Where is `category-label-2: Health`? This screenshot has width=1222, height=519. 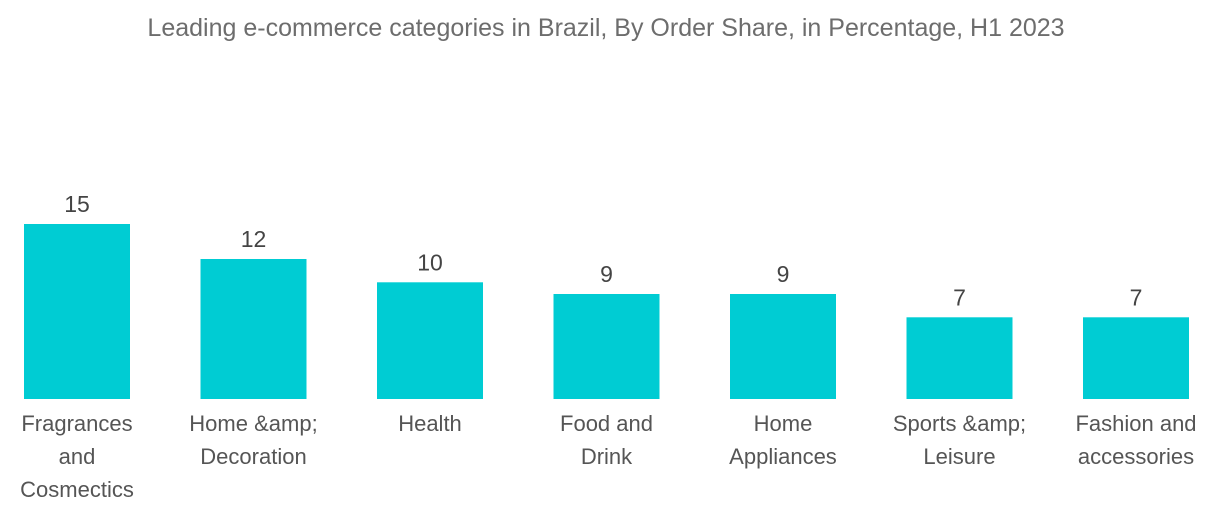 category-label-2: Health is located at coordinates (430, 423).